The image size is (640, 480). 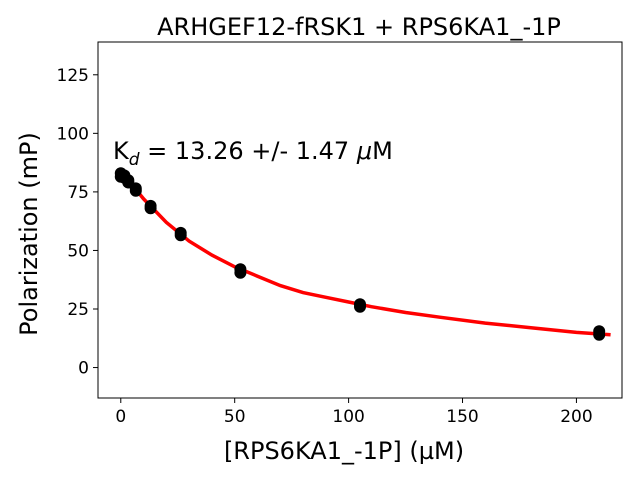 I want to click on chart-title: ARHGEF12-fRSK1 + RPS6KA1_-1P, so click(x=359, y=27).